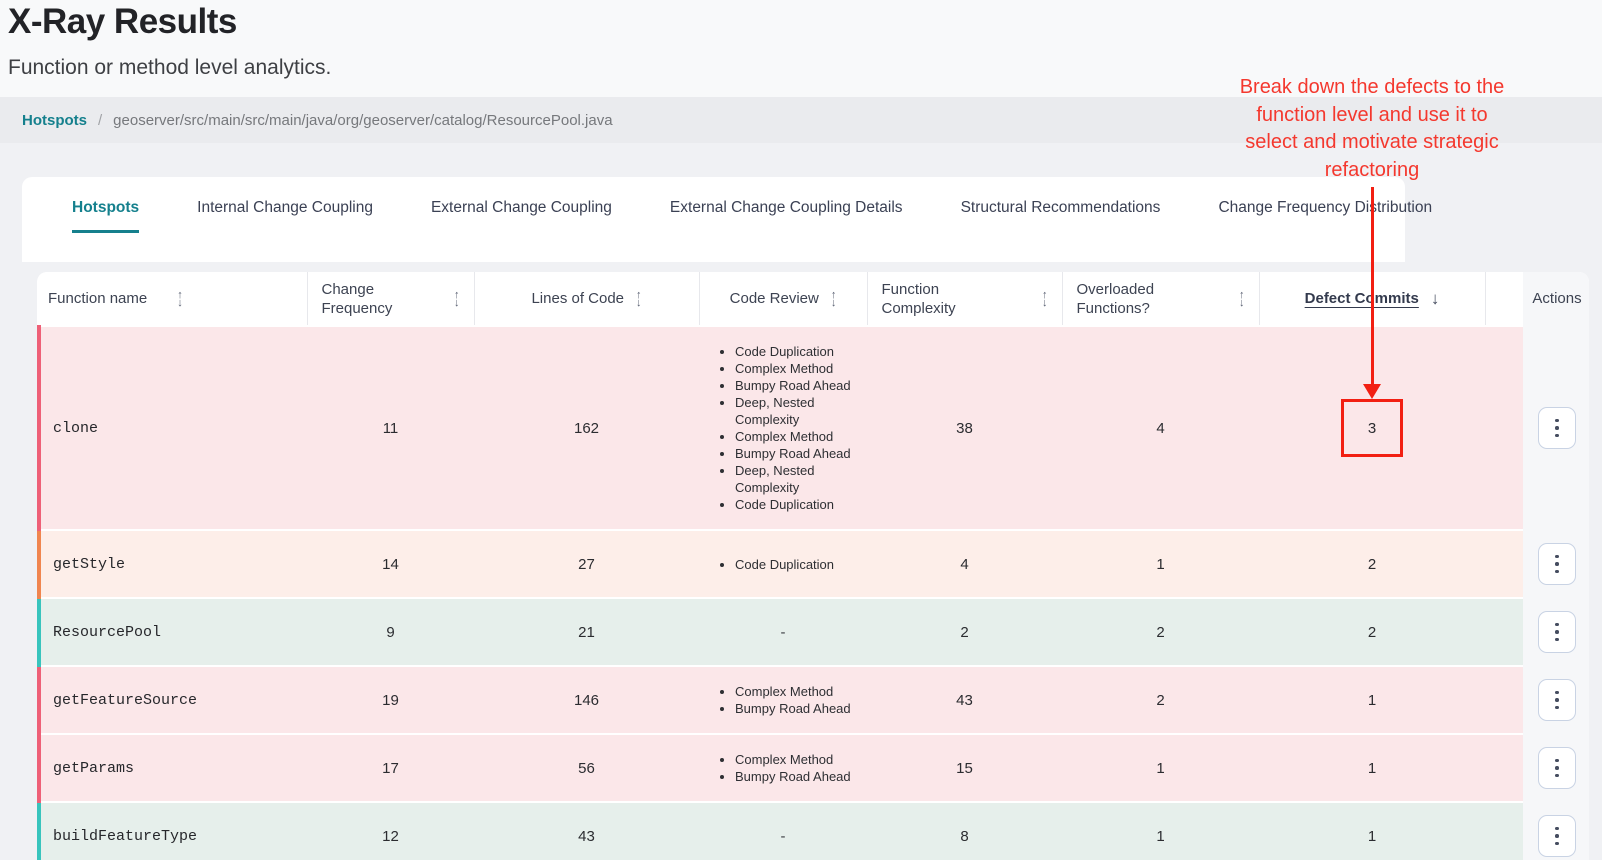 This screenshot has height=860, width=1602. I want to click on column-header-label: Defect Commits, so click(1361, 298).